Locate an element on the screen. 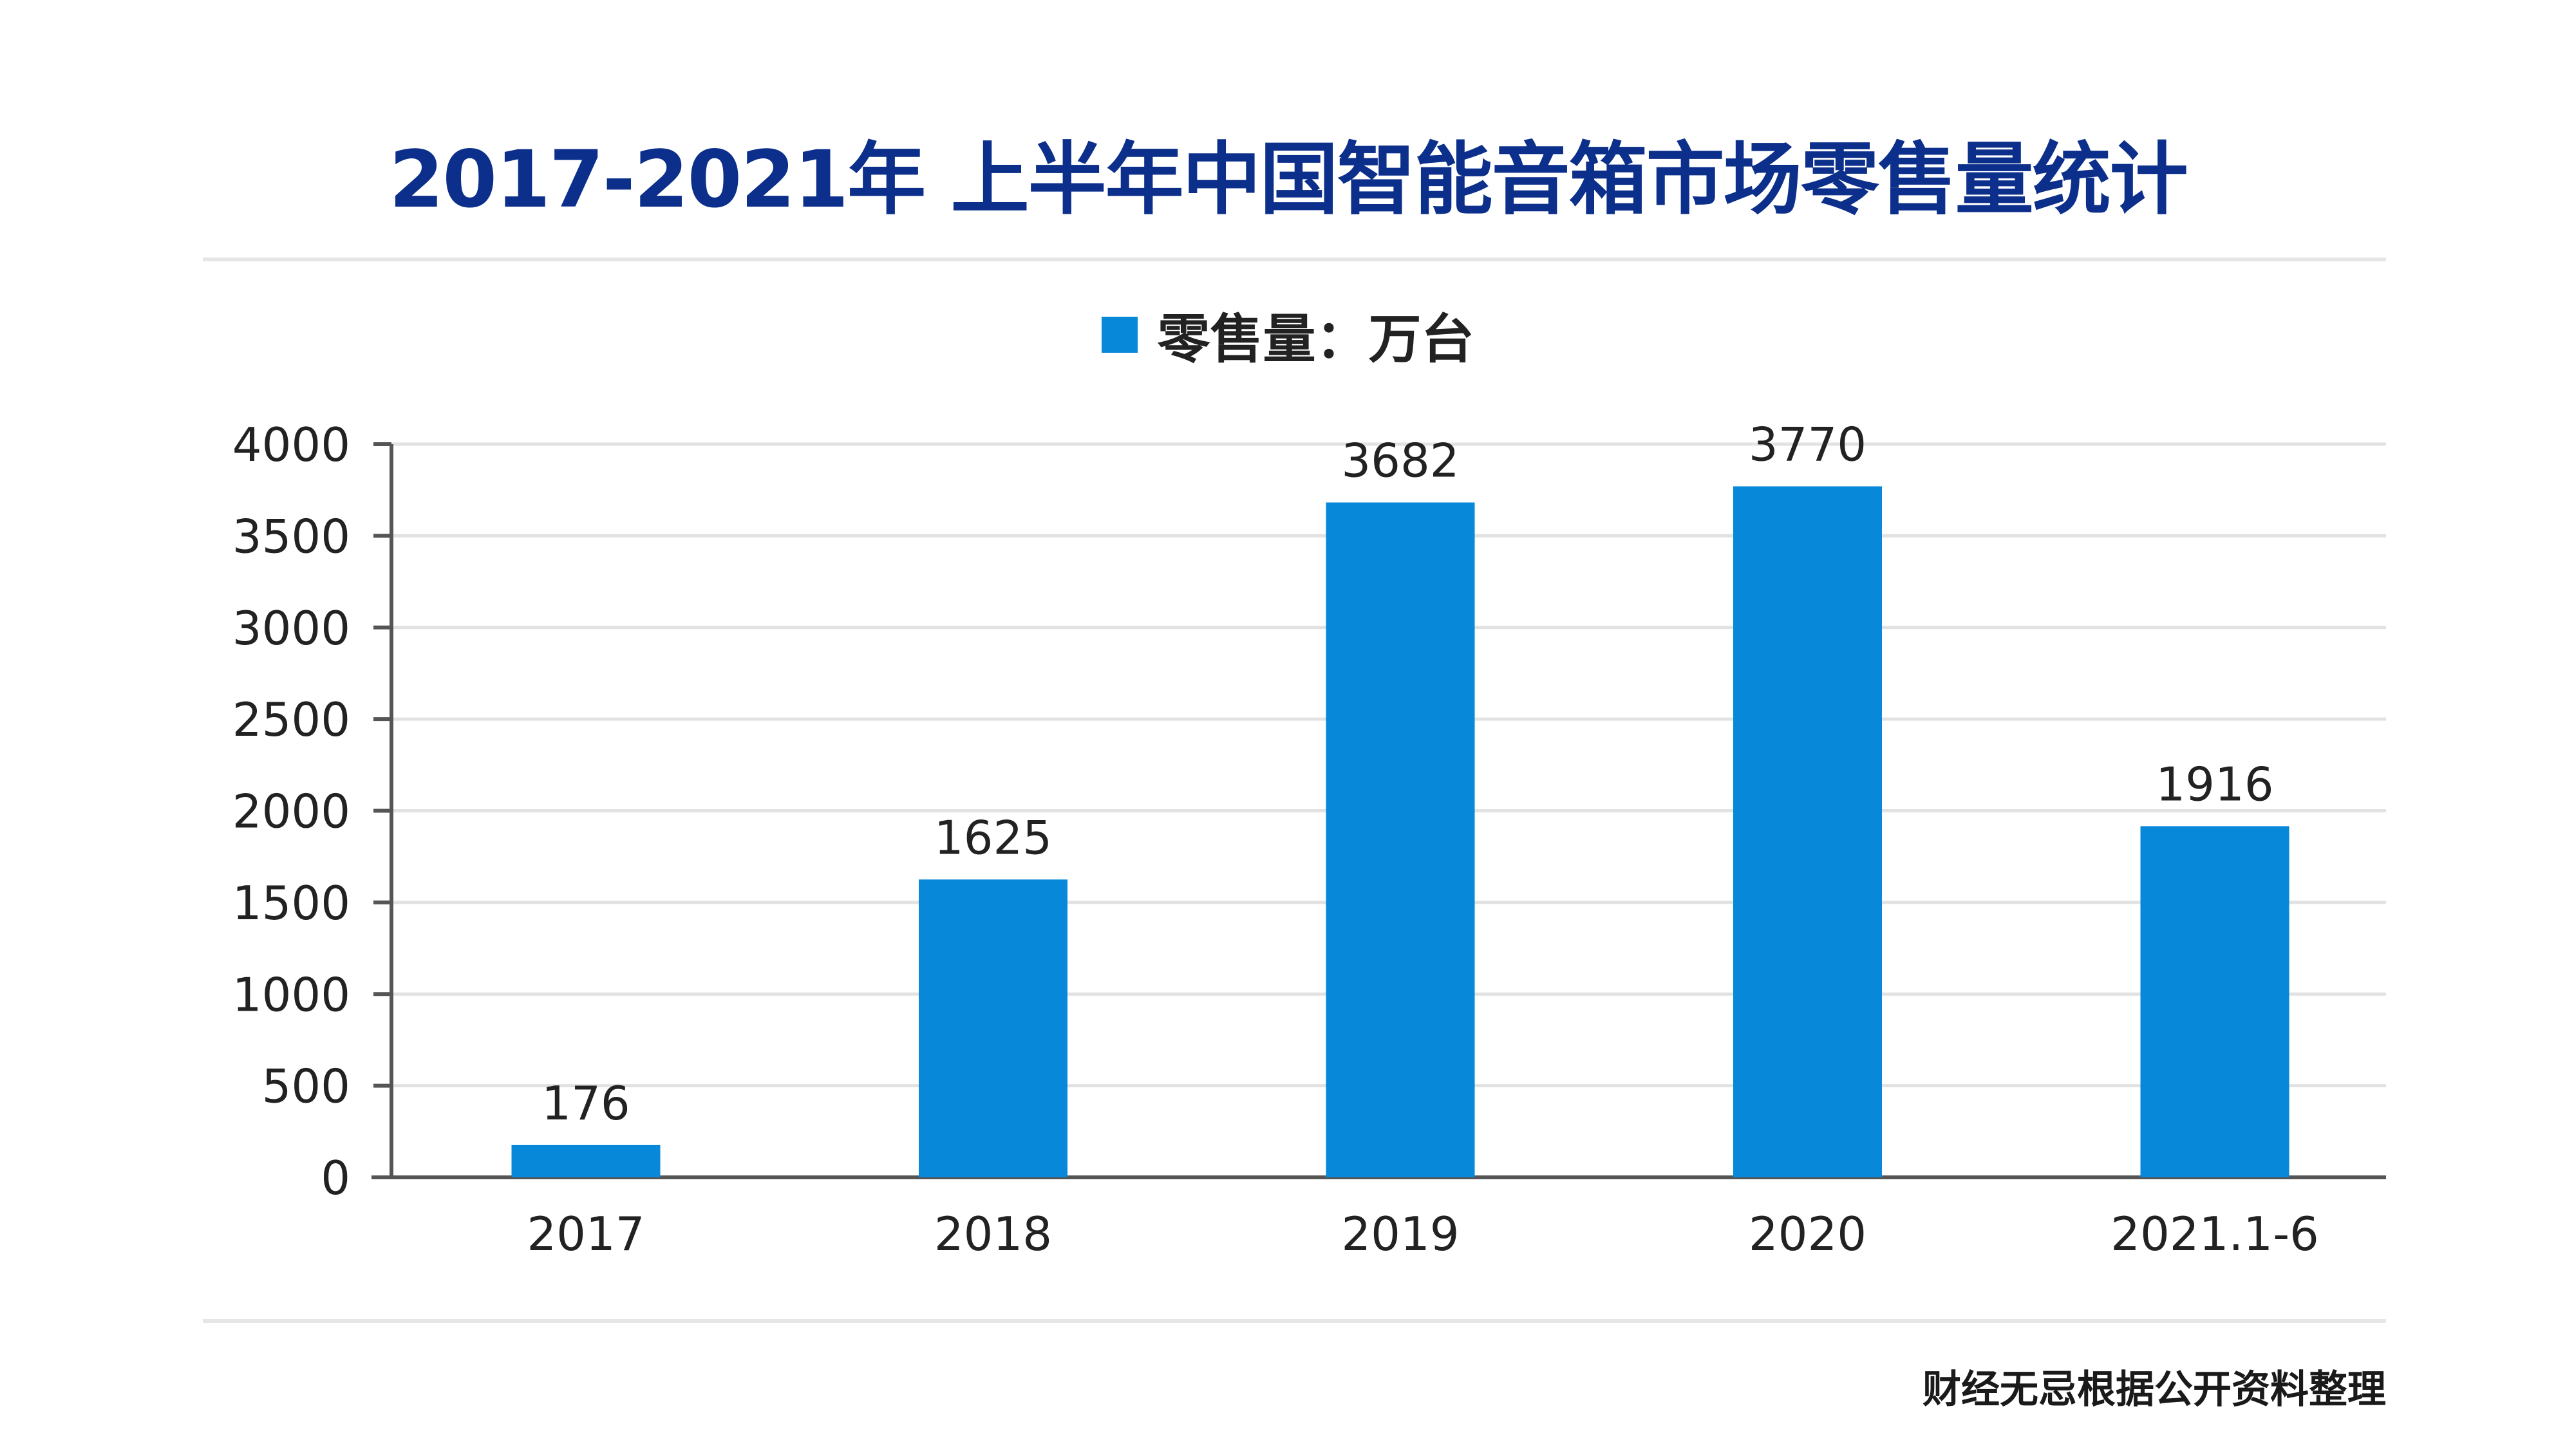 The image size is (2576, 1449). x-tick-label: 2019 is located at coordinates (1400, 1234).